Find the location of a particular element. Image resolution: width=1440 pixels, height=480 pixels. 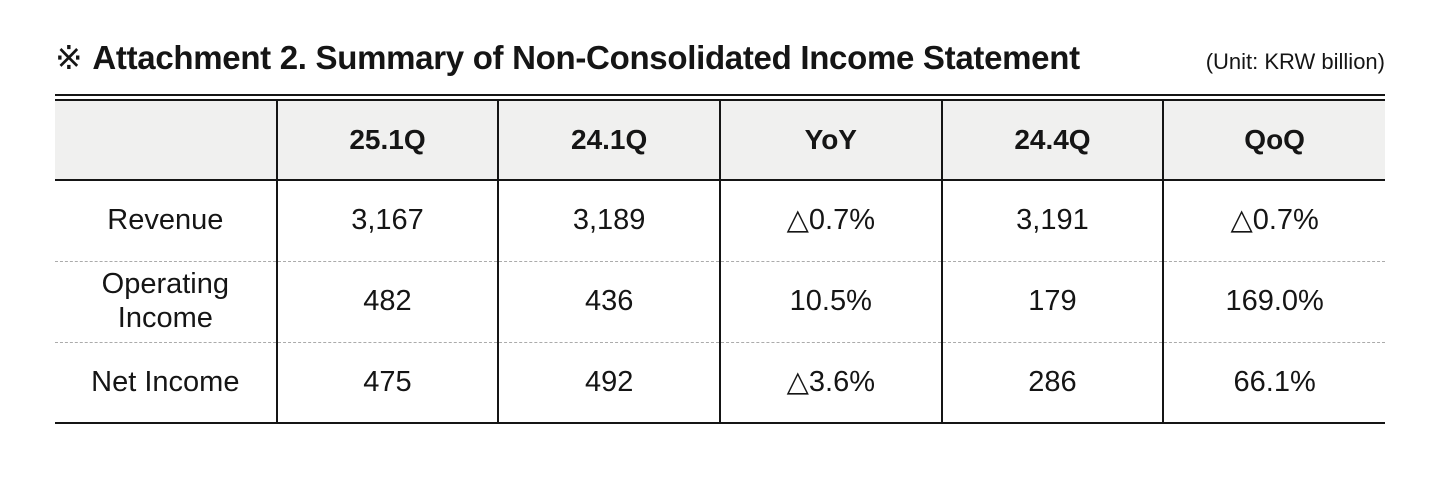

col-header-qoq: QoQ is located at coordinates (1273, 140).